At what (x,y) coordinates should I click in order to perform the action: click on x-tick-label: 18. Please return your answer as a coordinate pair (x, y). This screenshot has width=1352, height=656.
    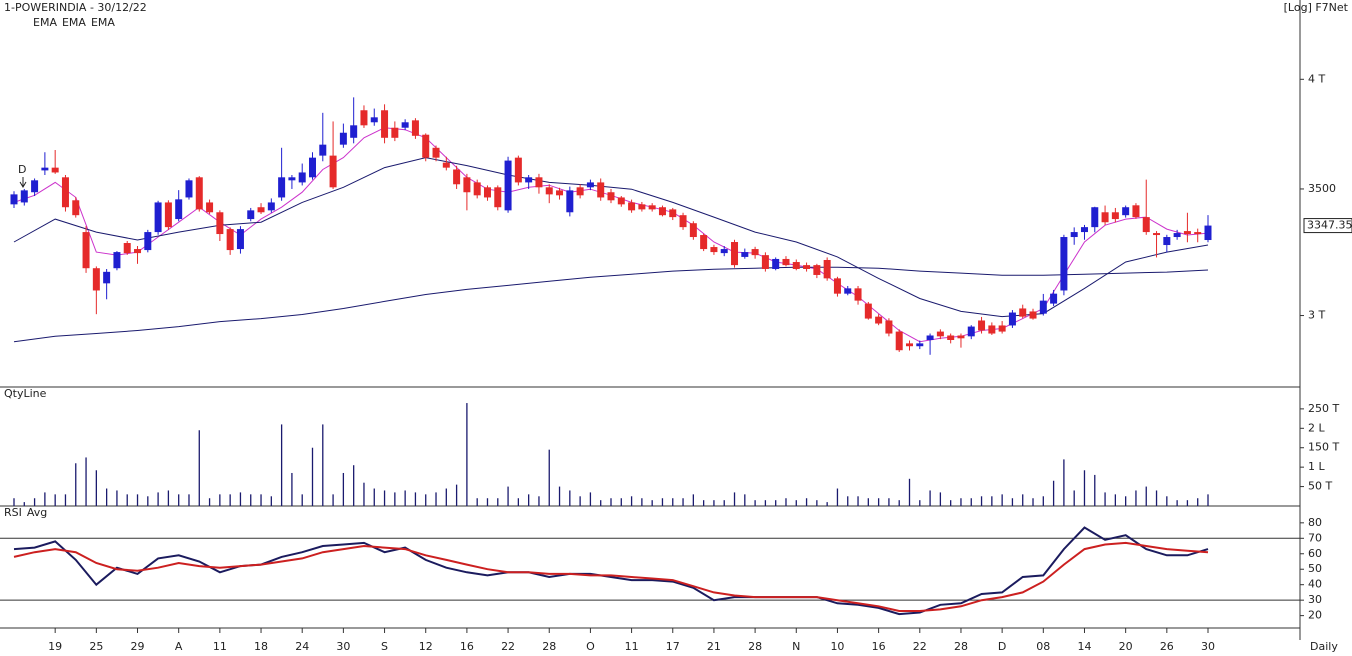
    Looking at the image, I should click on (261, 646).